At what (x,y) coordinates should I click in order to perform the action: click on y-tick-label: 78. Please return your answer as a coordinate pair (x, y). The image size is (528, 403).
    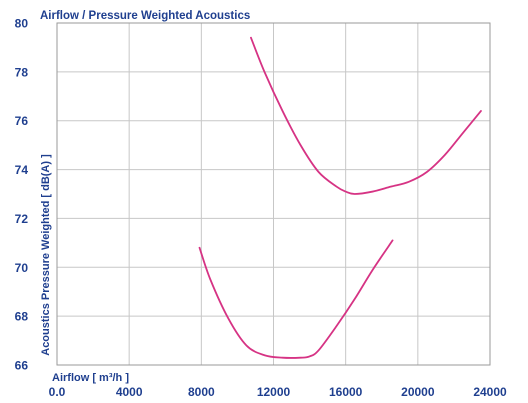
    Looking at the image, I should click on (22, 72).